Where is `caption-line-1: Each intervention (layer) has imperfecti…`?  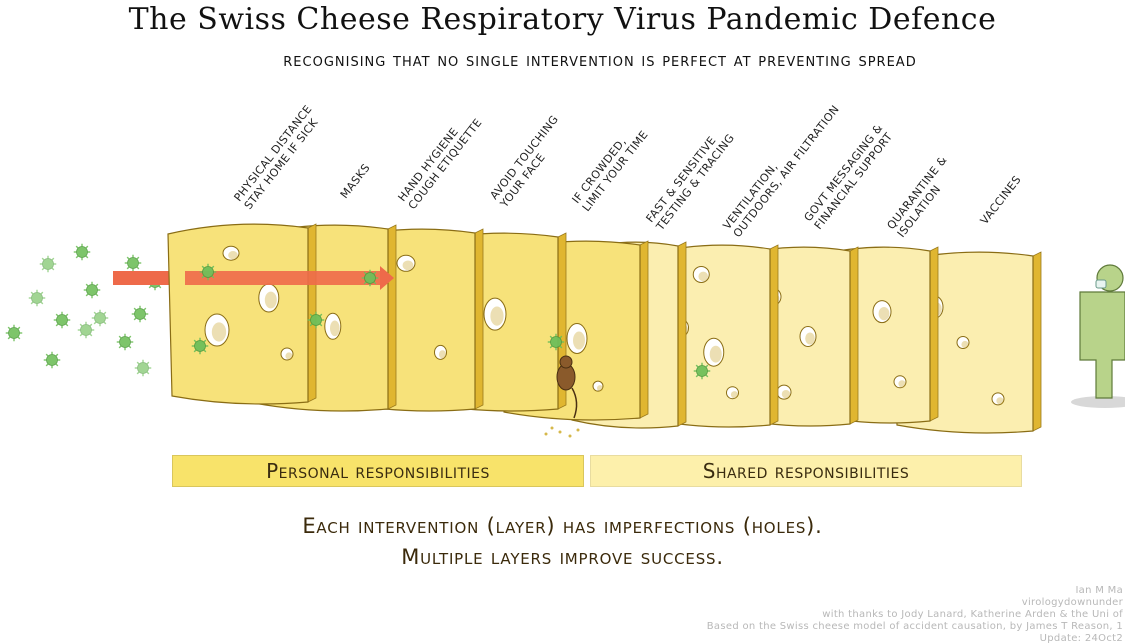 caption-line-1: Each intervention (layer) has imperfecti… is located at coordinates (562, 526).